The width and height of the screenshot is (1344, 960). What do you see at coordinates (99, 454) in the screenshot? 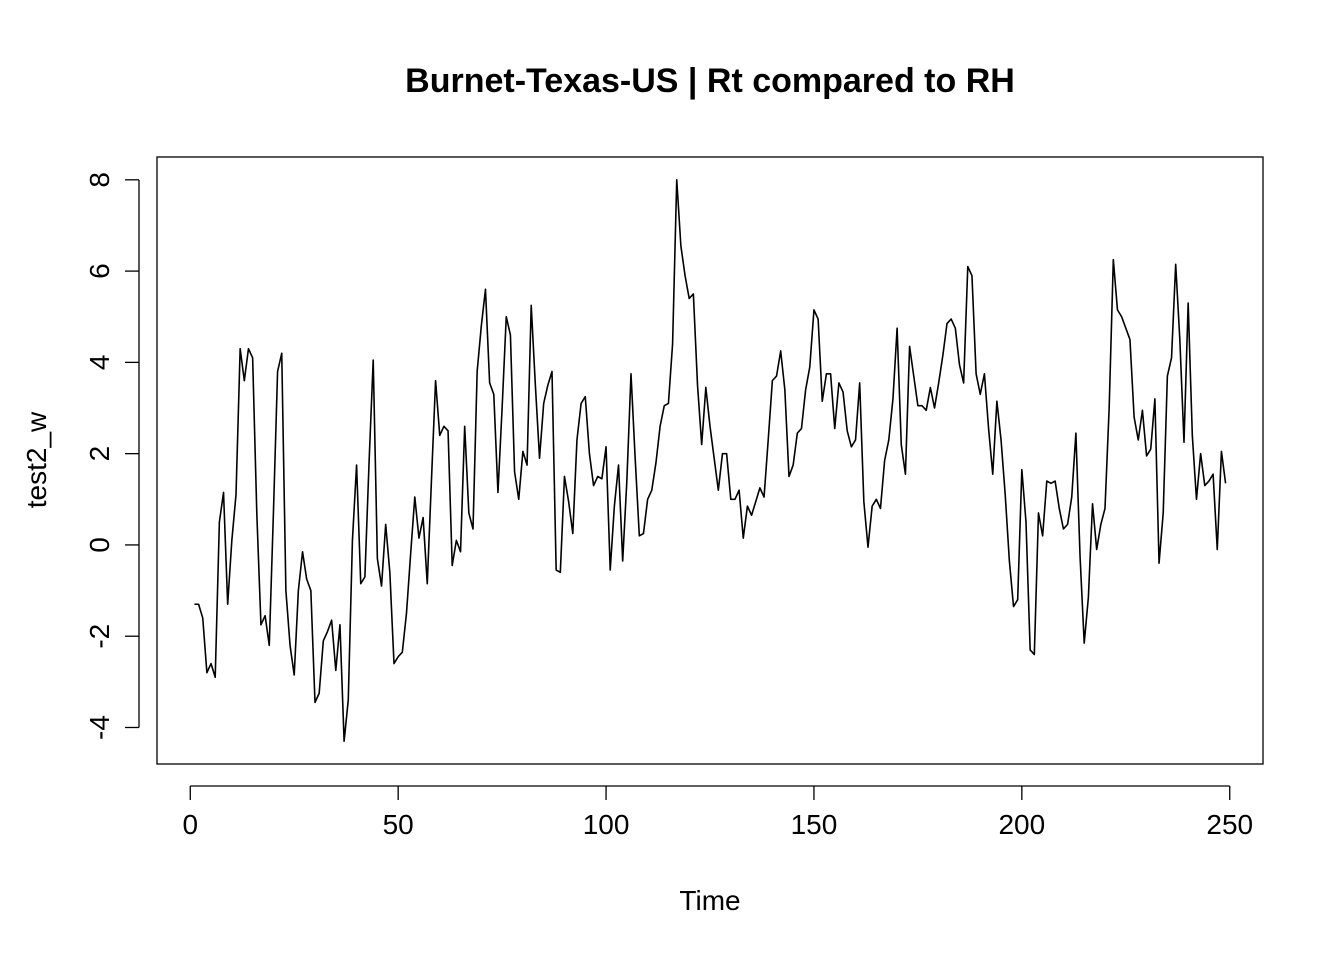
I see `y-tick-label: 2` at bounding box center [99, 454].